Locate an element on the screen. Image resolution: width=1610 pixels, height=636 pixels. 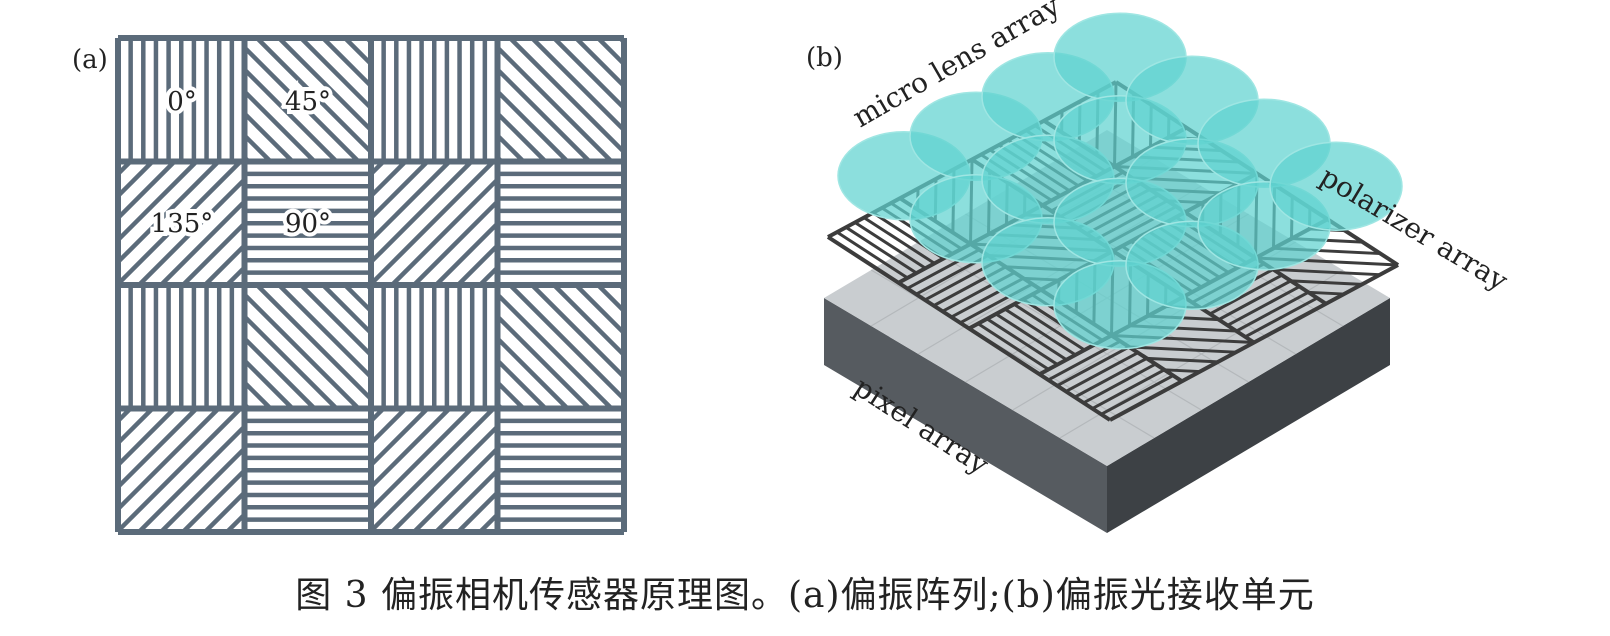
polarizer-grid-line is located at coordinates (1254, 342).